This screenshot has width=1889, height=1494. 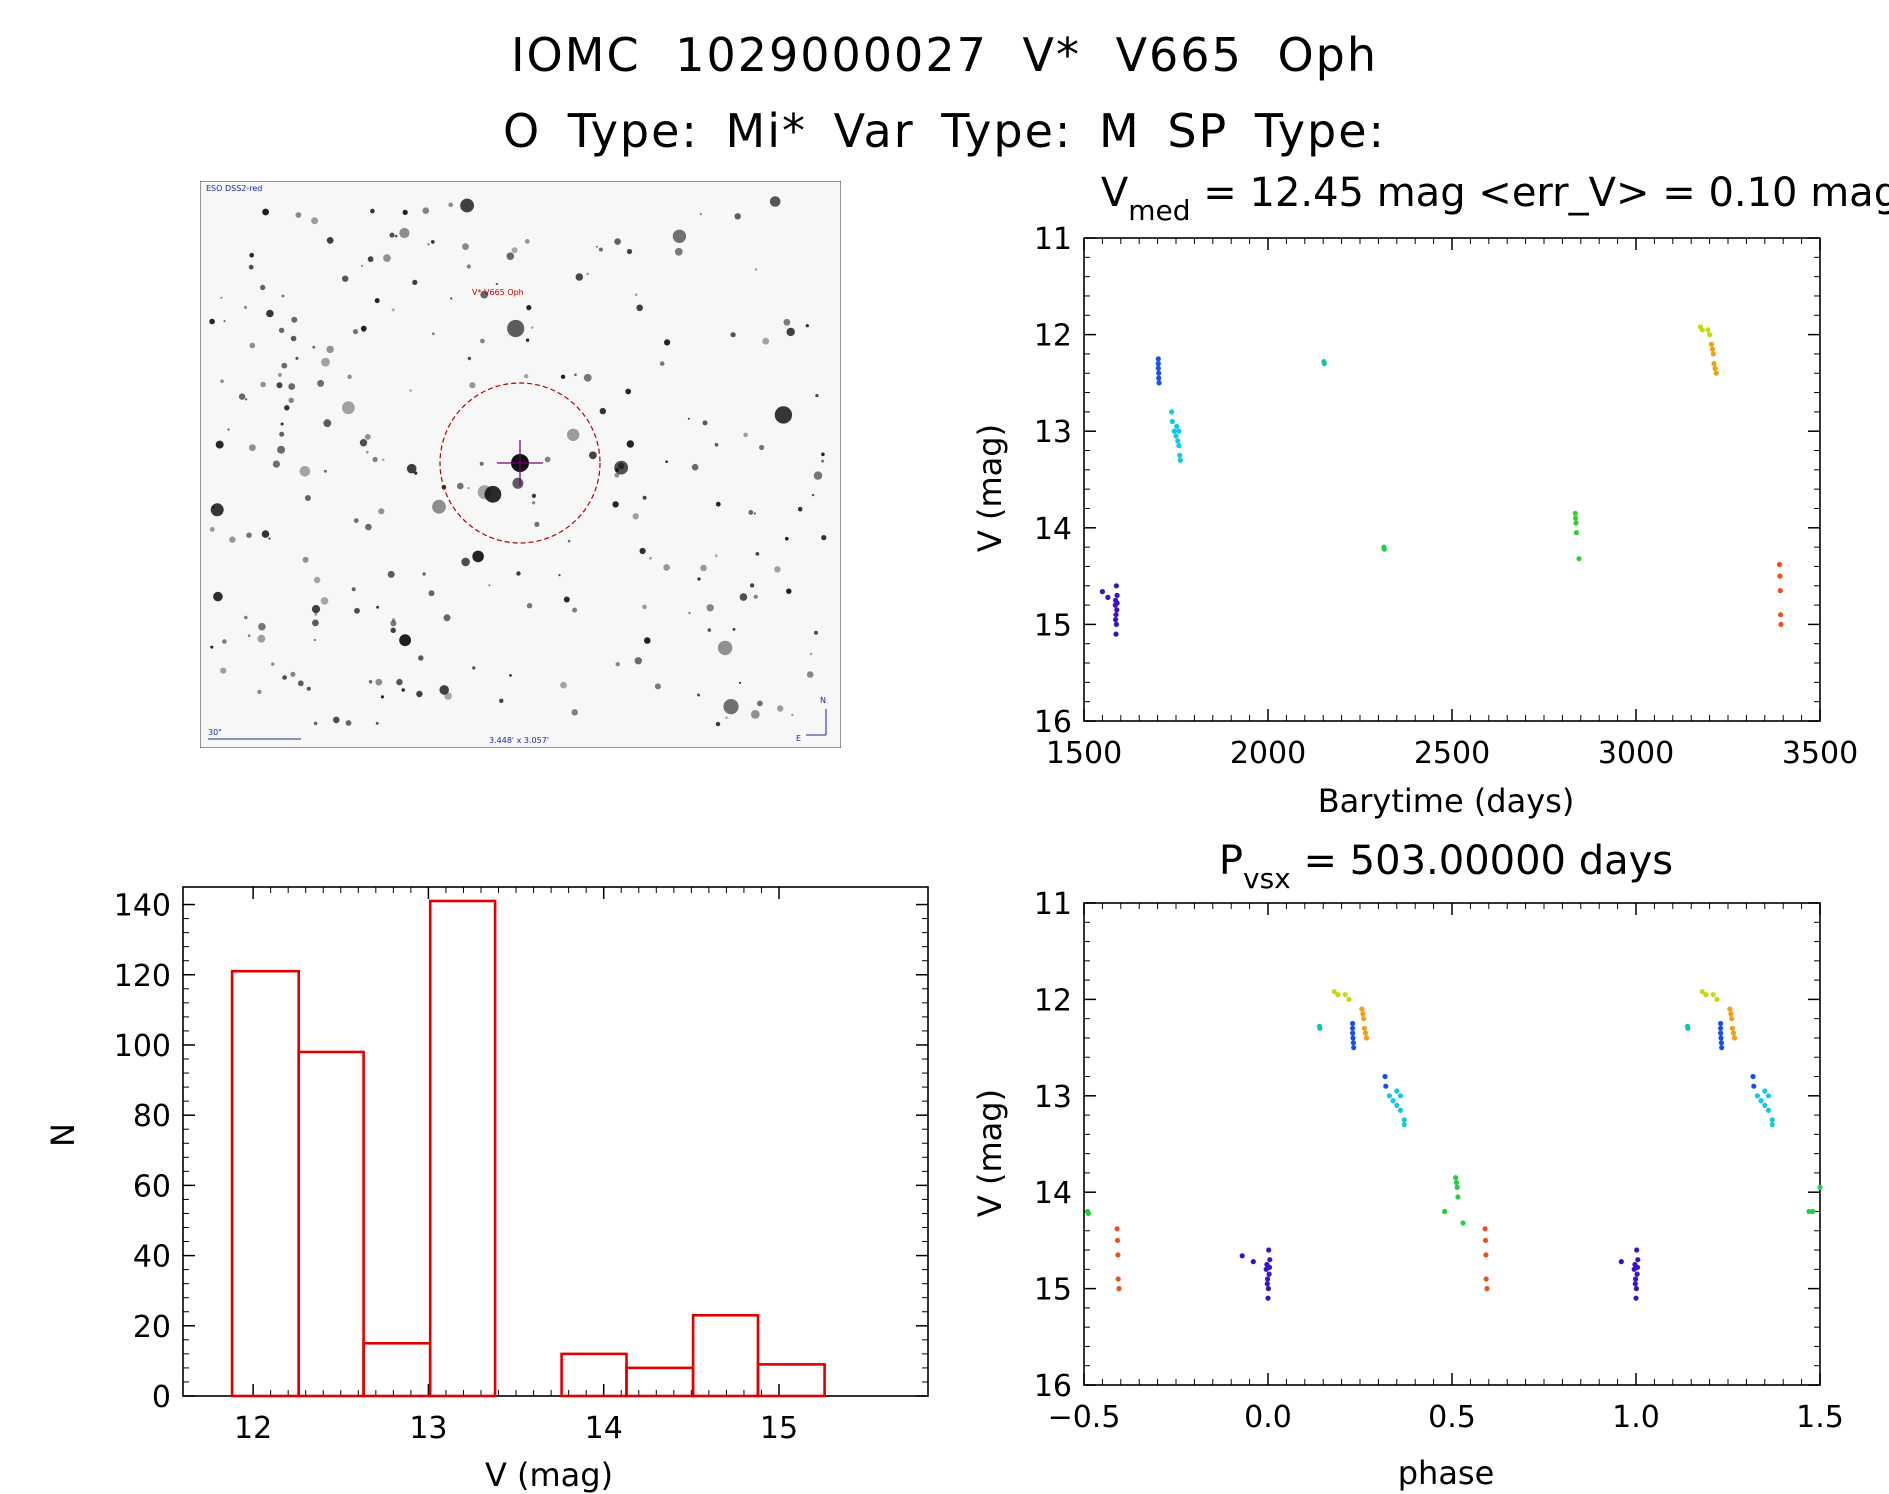 I want to click on phased-curve-ylabel: V (mag), so click(x=990, y=1153).